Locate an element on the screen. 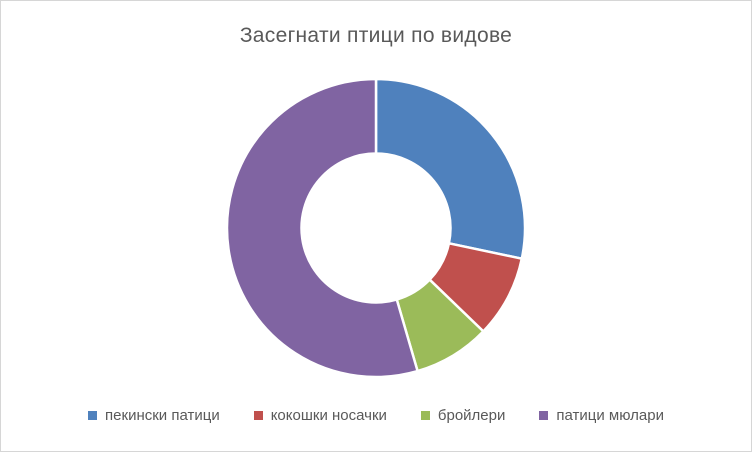  chart-title: Засегнати птици по видове is located at coordinates (376, 35).